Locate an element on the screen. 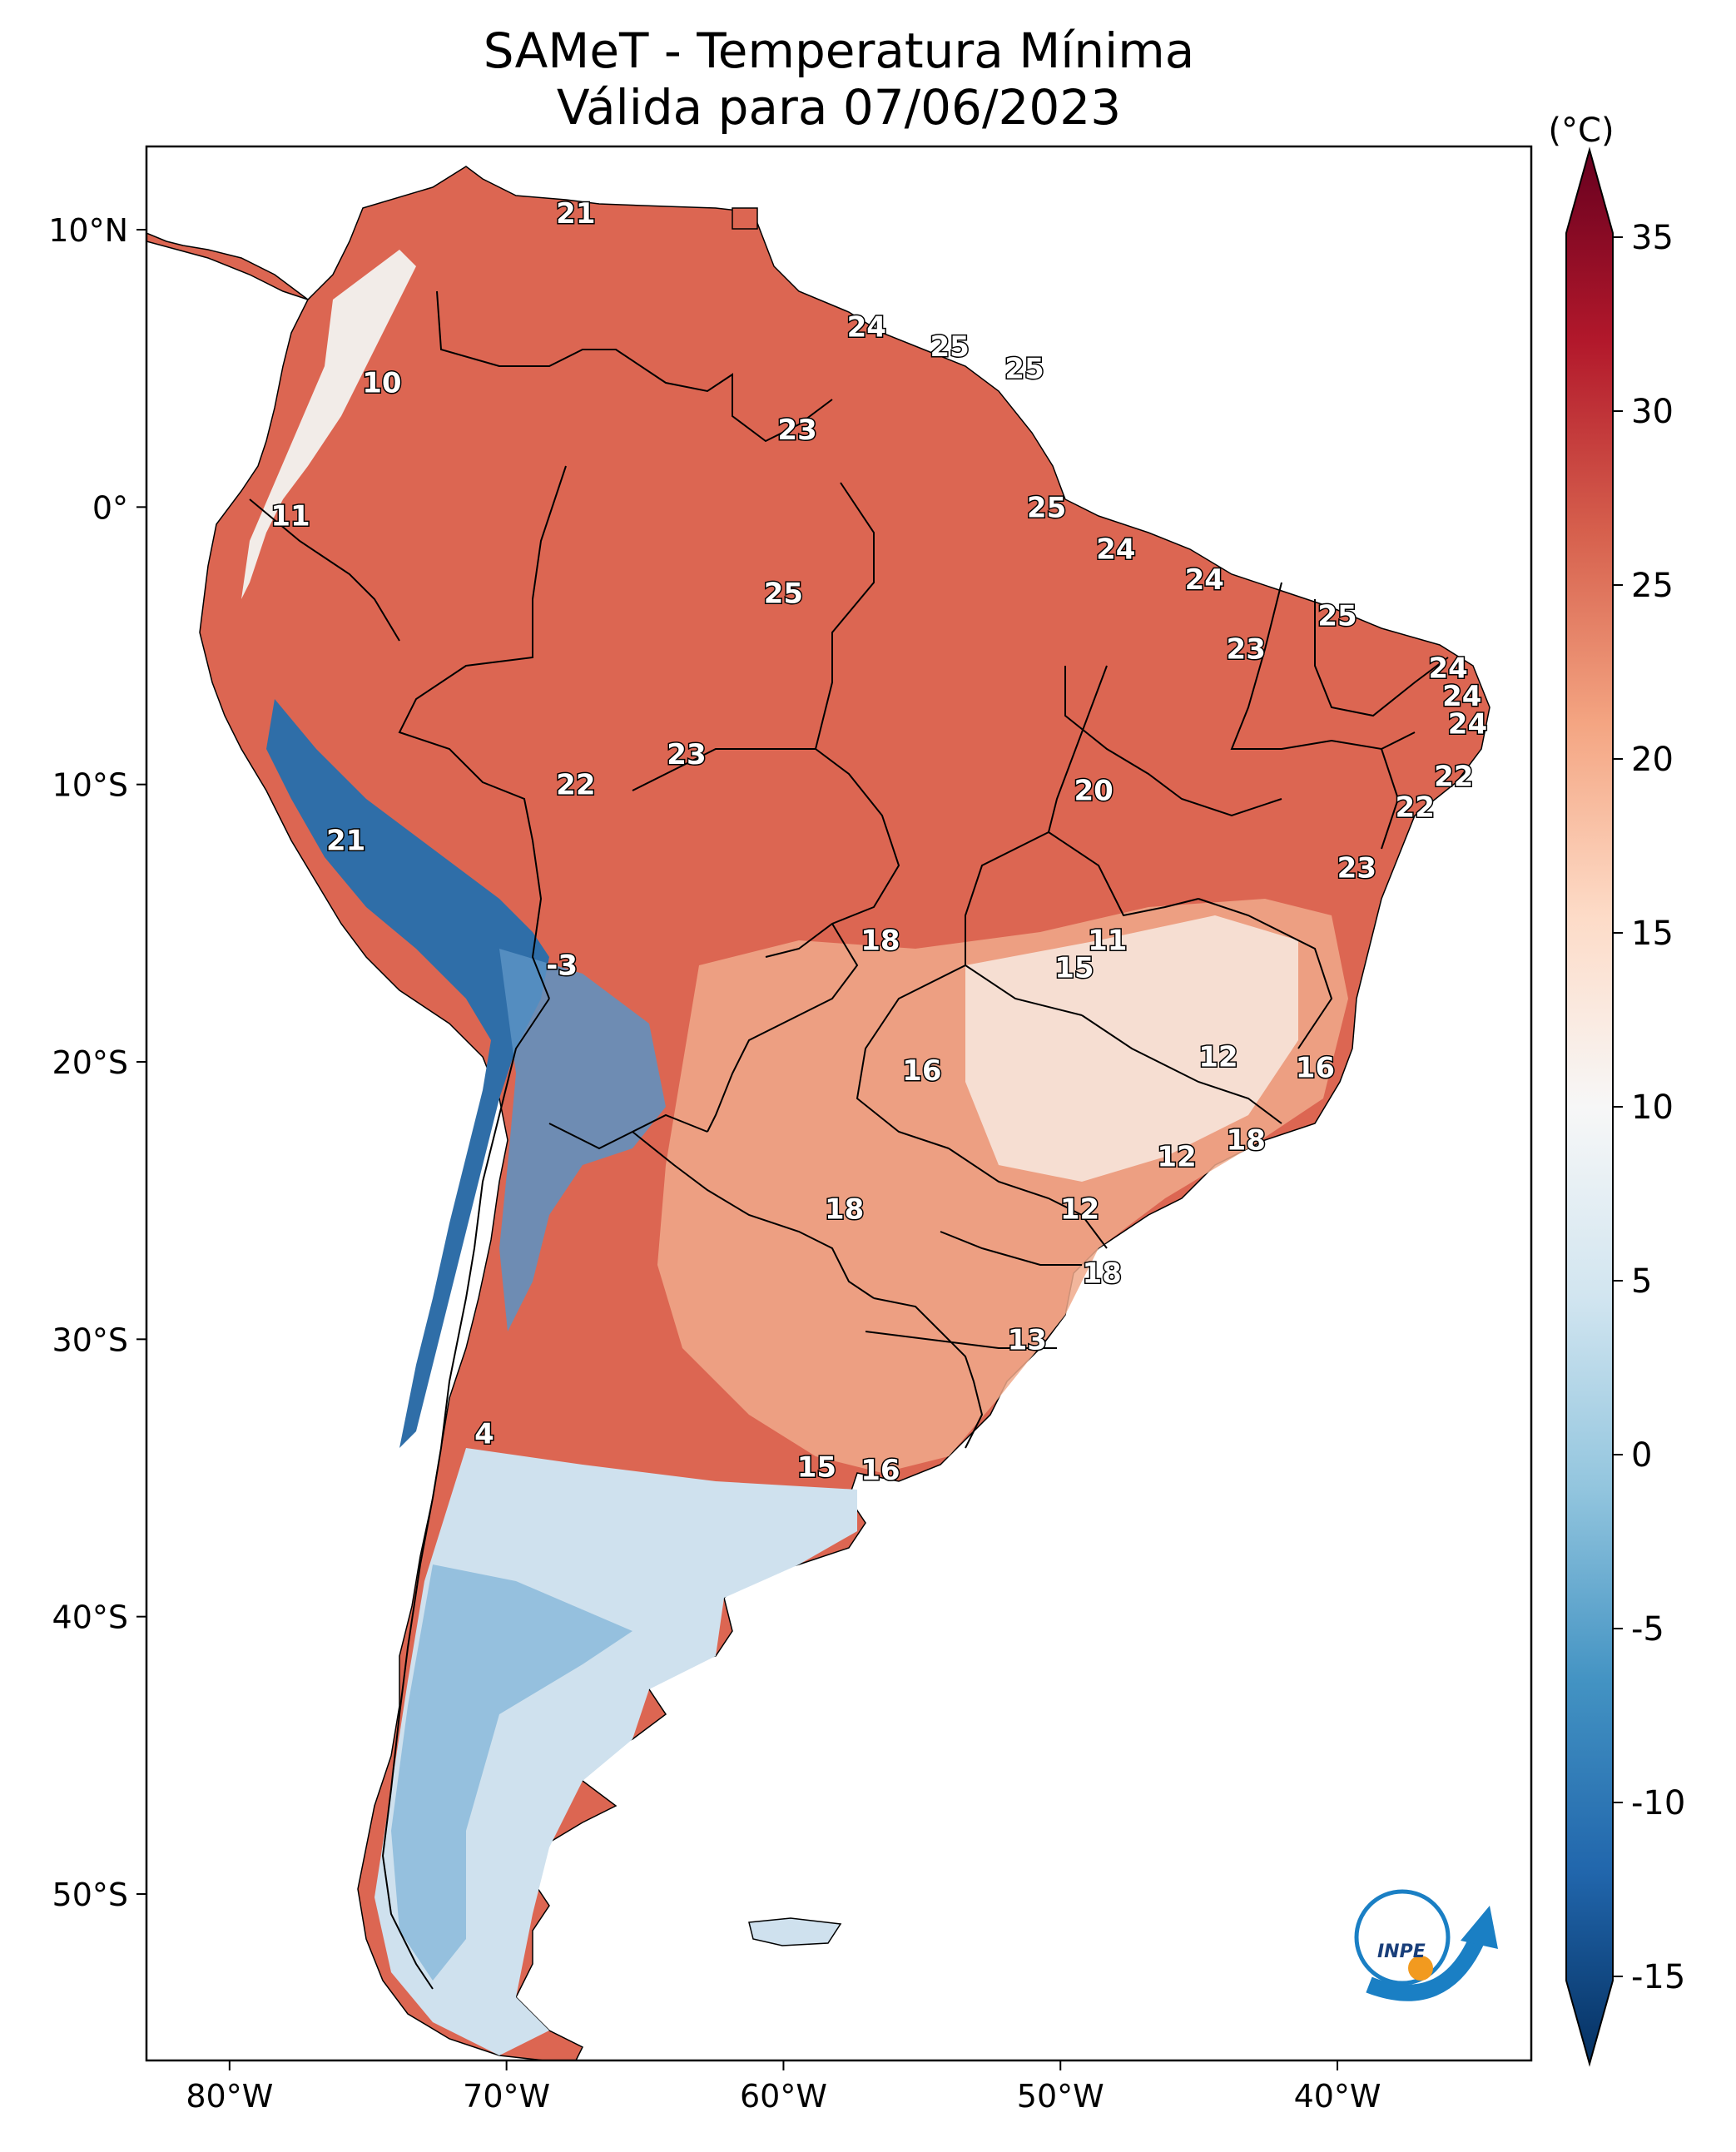  station-value-label: 13 is located at coordinates (1027, 1339).